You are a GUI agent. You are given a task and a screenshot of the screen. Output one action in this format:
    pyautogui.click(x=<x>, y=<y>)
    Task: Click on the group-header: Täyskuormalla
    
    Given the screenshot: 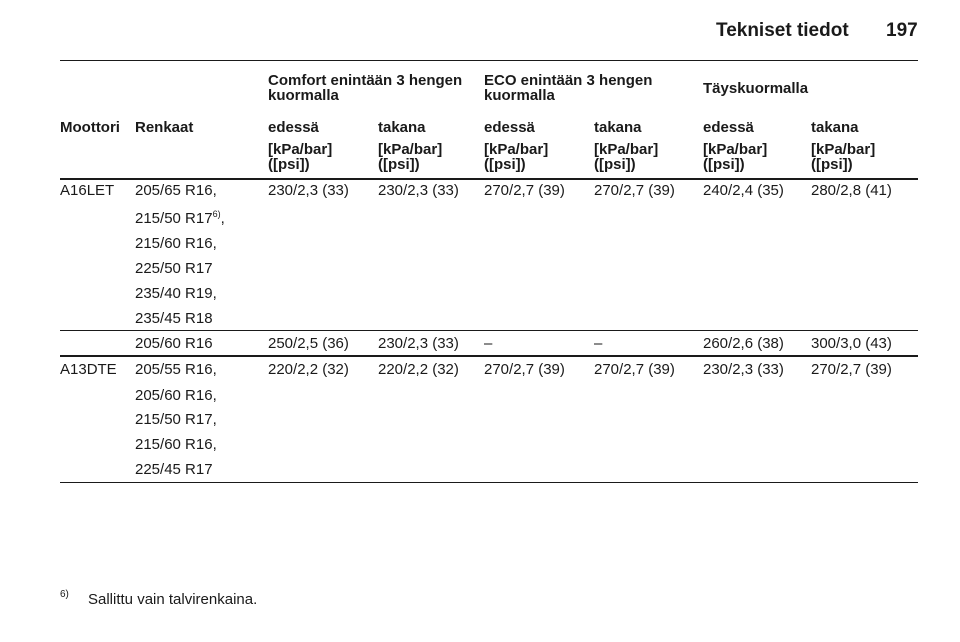 What is the action you would take?
    pyautogui.click(x=756, y=88)
    